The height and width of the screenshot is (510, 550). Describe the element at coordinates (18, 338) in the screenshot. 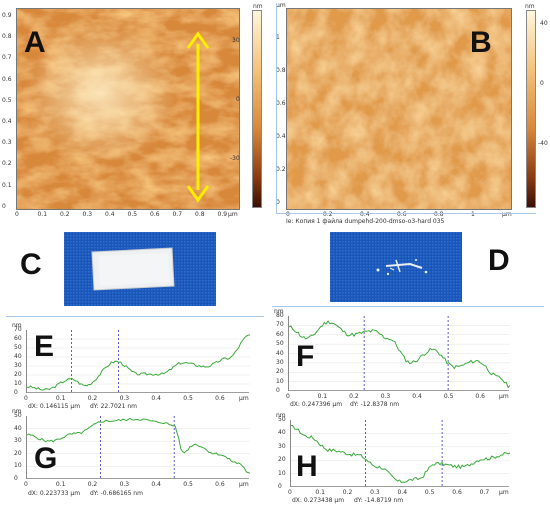

I see `profile-y-tick: 60` at that location.